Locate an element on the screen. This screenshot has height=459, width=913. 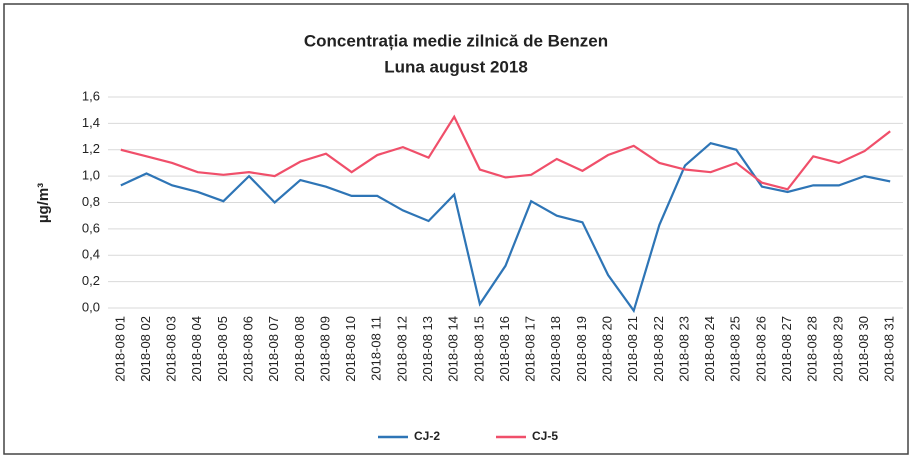
y-tick-label: 1,4 is located at coordinates (91, 122).